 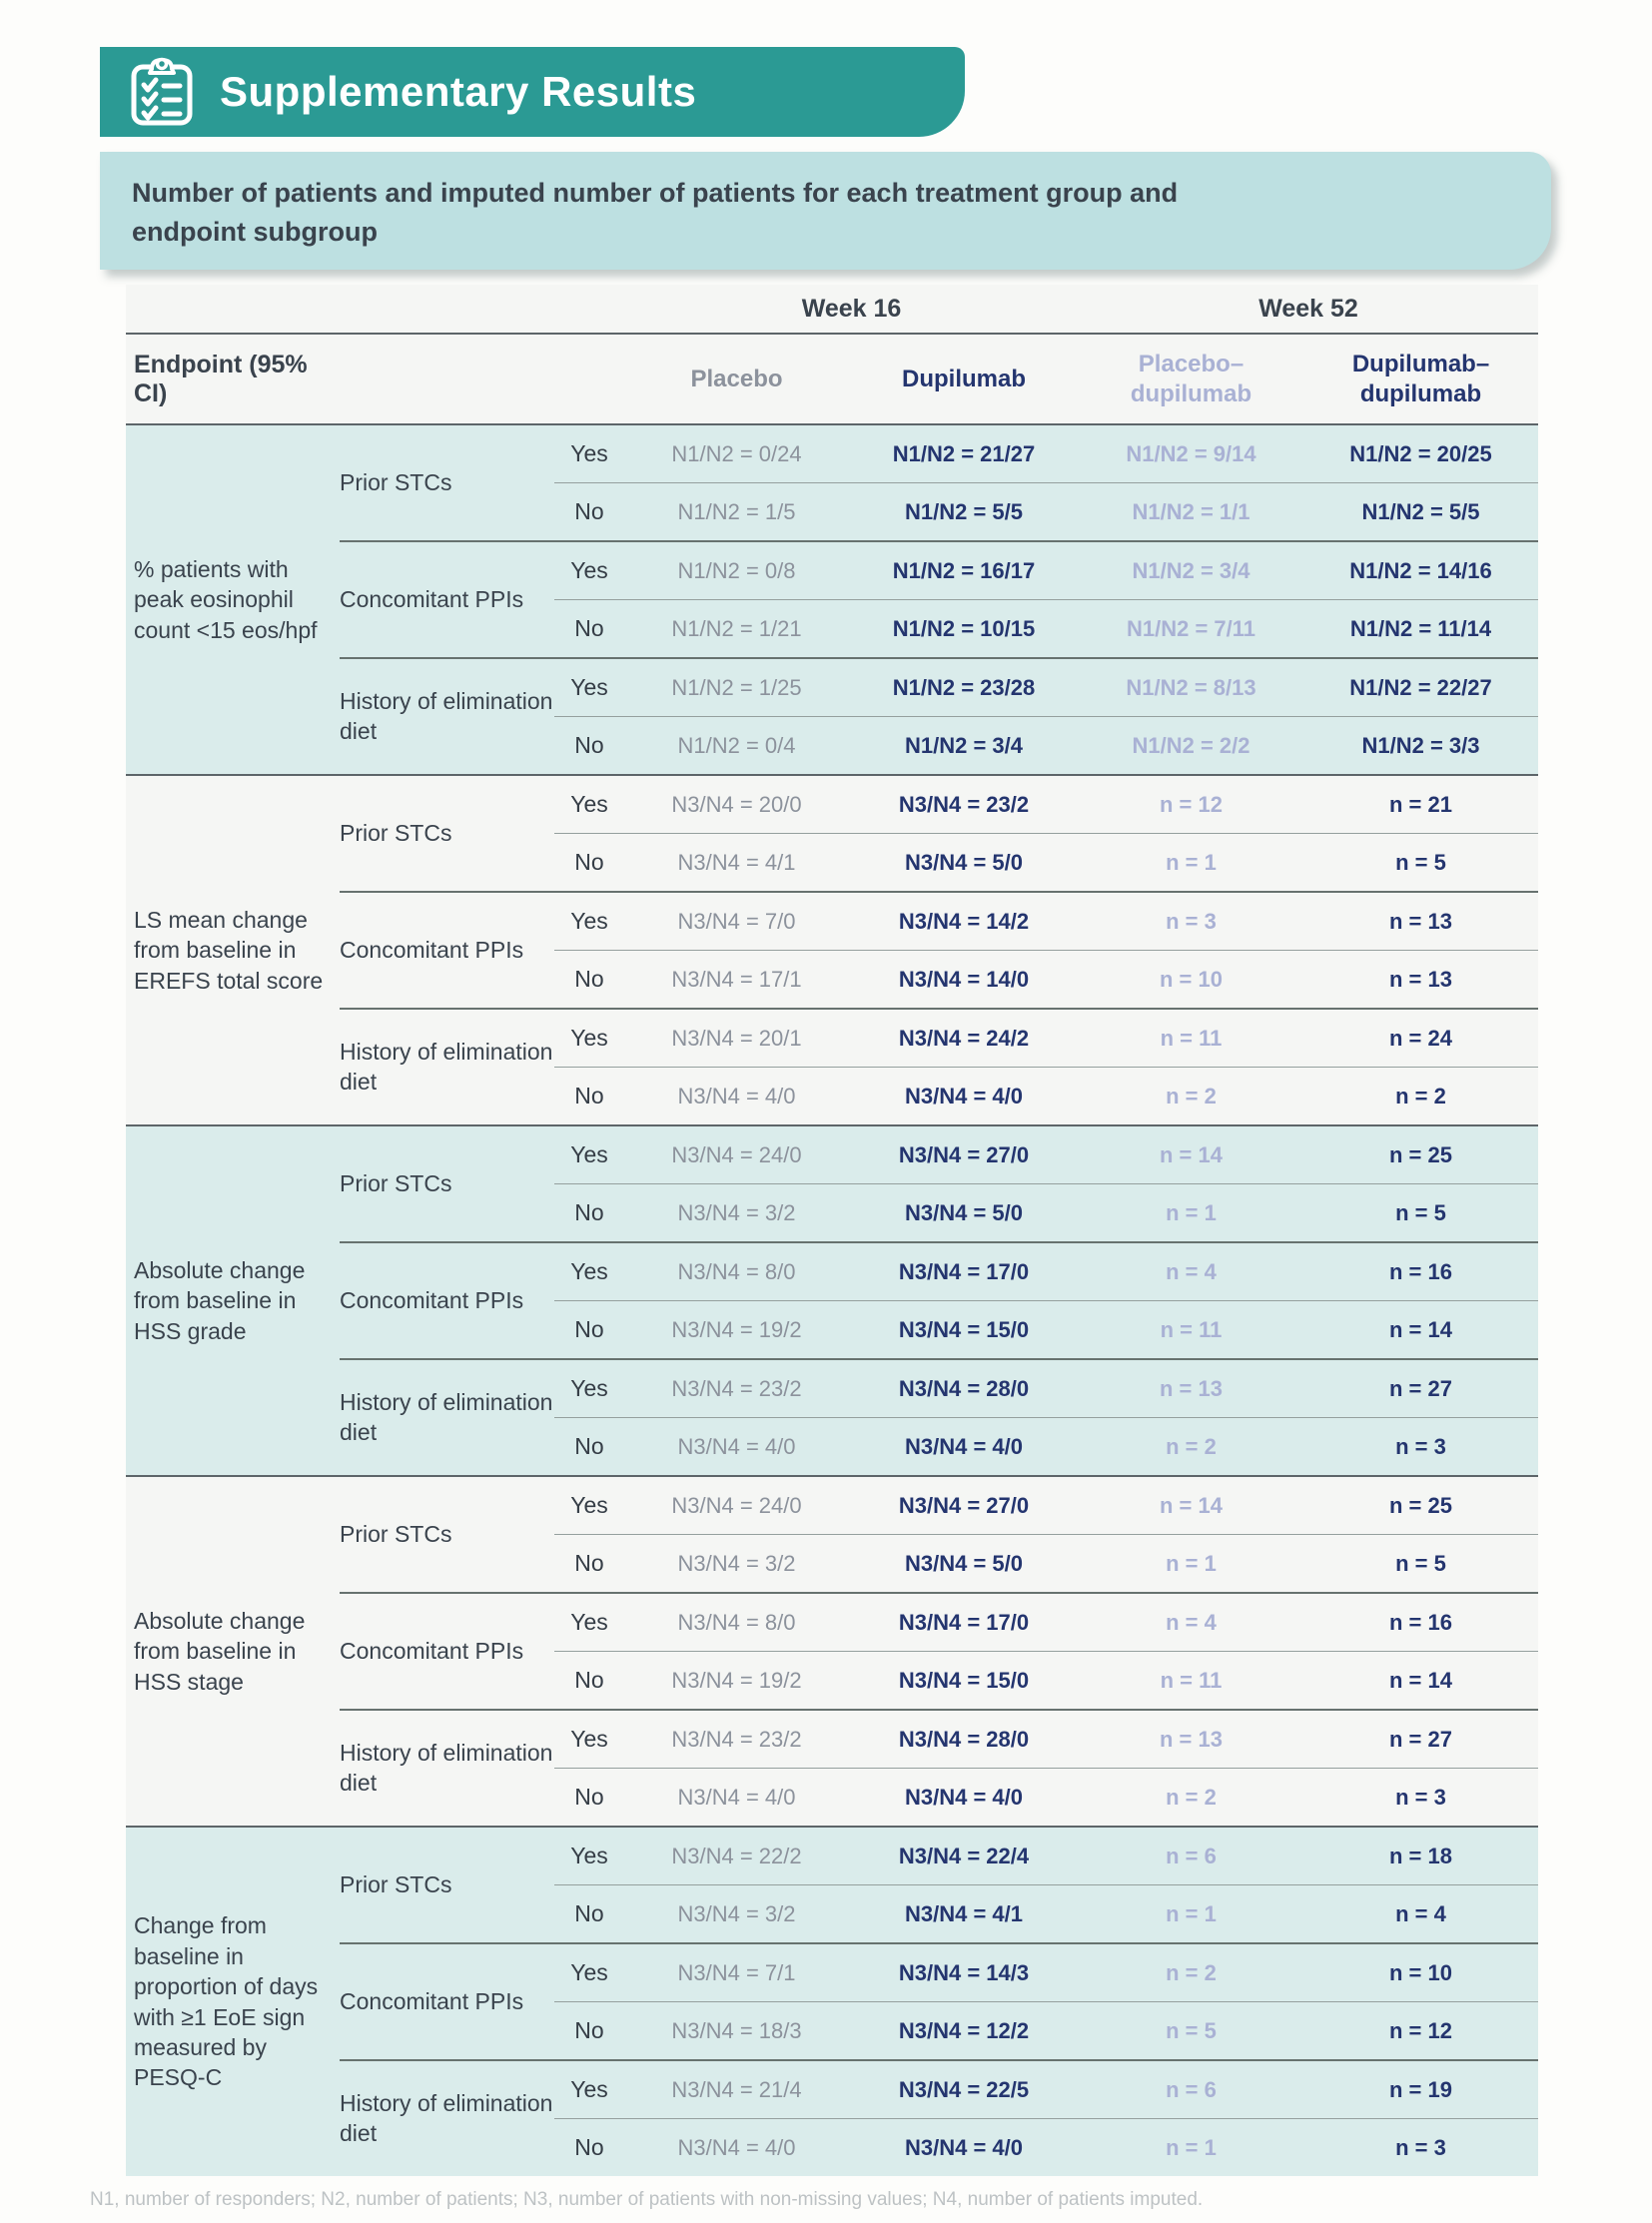 What do you see at coordinates (736, 745) in the screenshot?
I see `placebo-value: N1/N2 = 0/4` at bounding box center [736, 745].